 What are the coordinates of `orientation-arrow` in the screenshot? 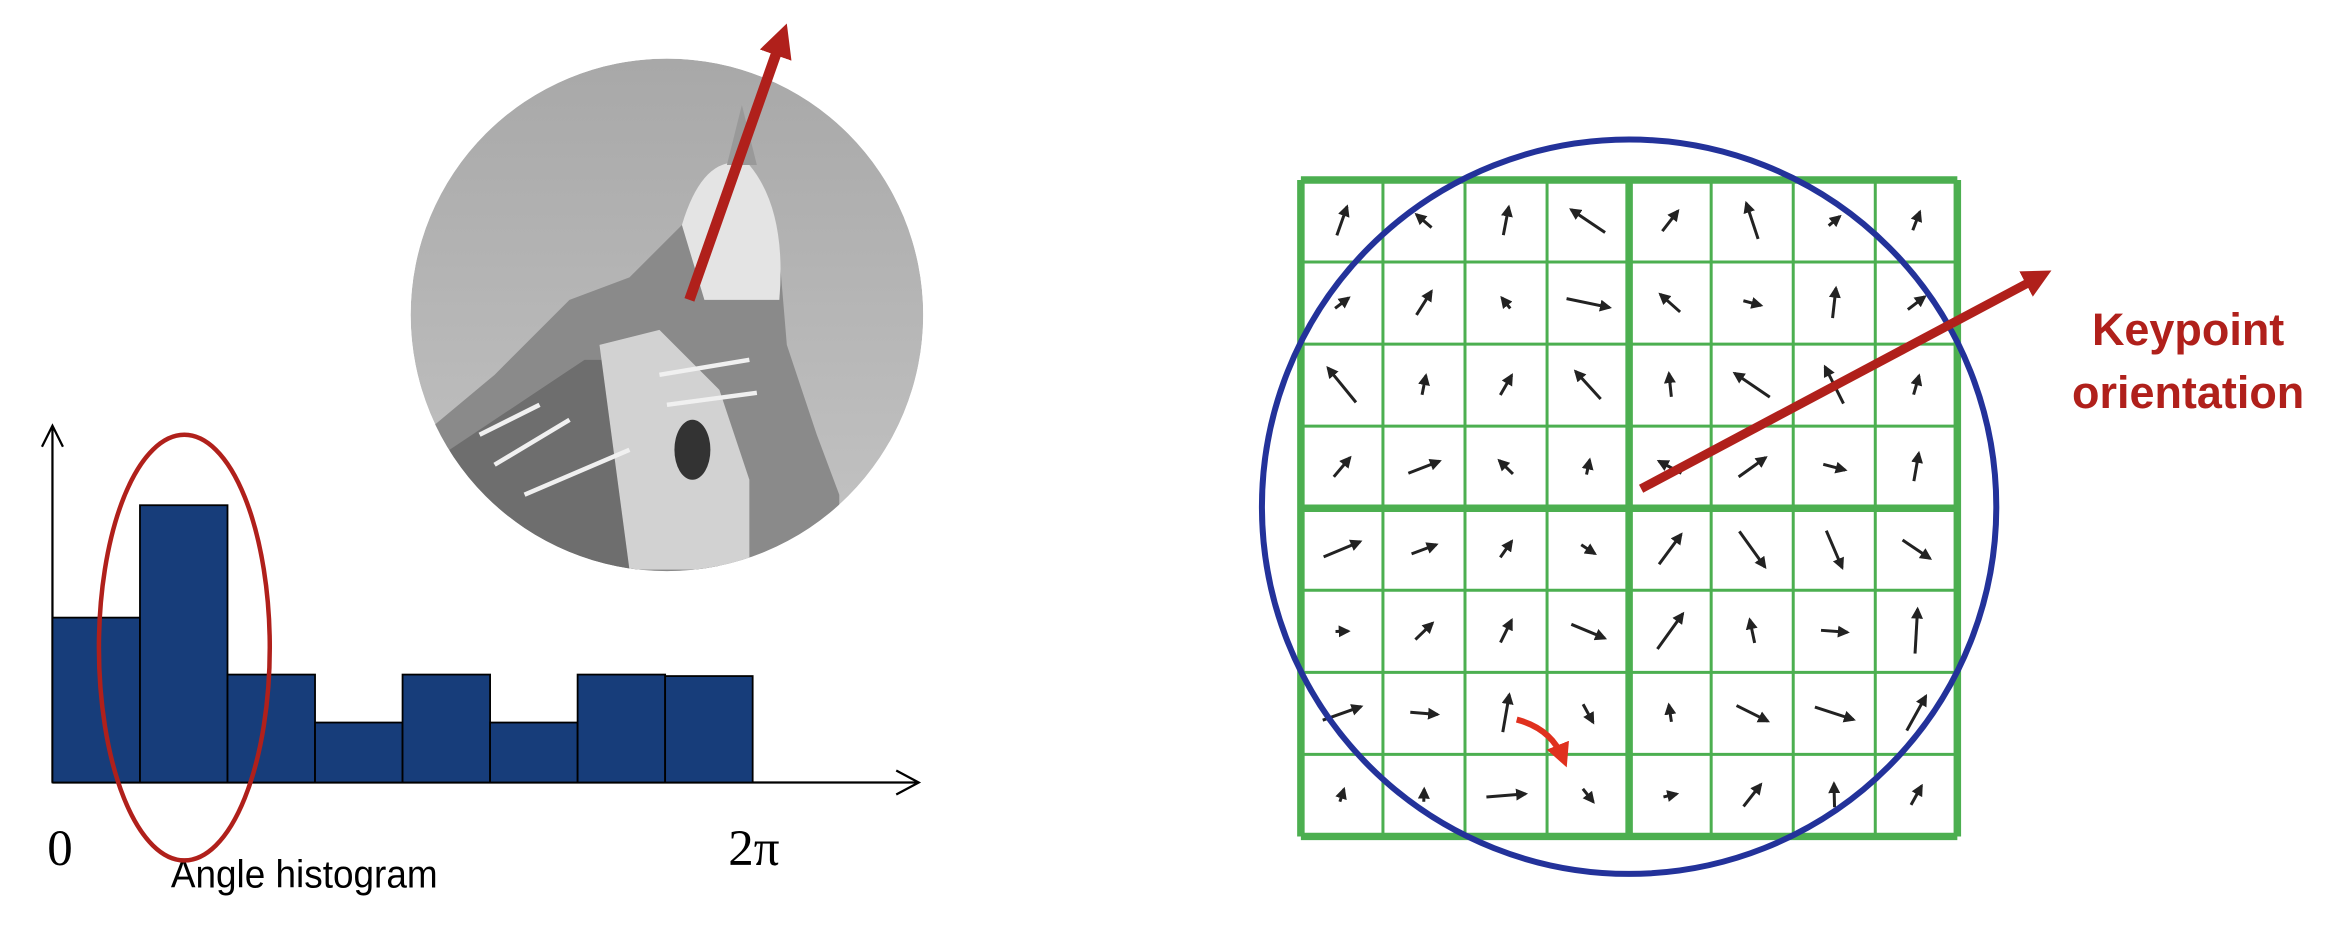 It's located at (738, 162).